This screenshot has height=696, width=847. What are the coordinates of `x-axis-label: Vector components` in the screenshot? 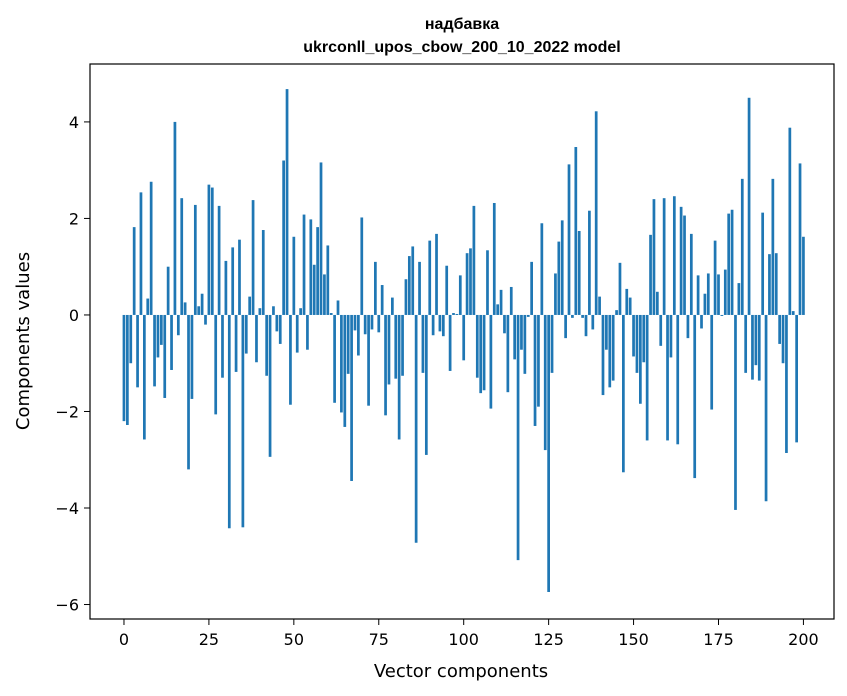 It's located at (461, 671).